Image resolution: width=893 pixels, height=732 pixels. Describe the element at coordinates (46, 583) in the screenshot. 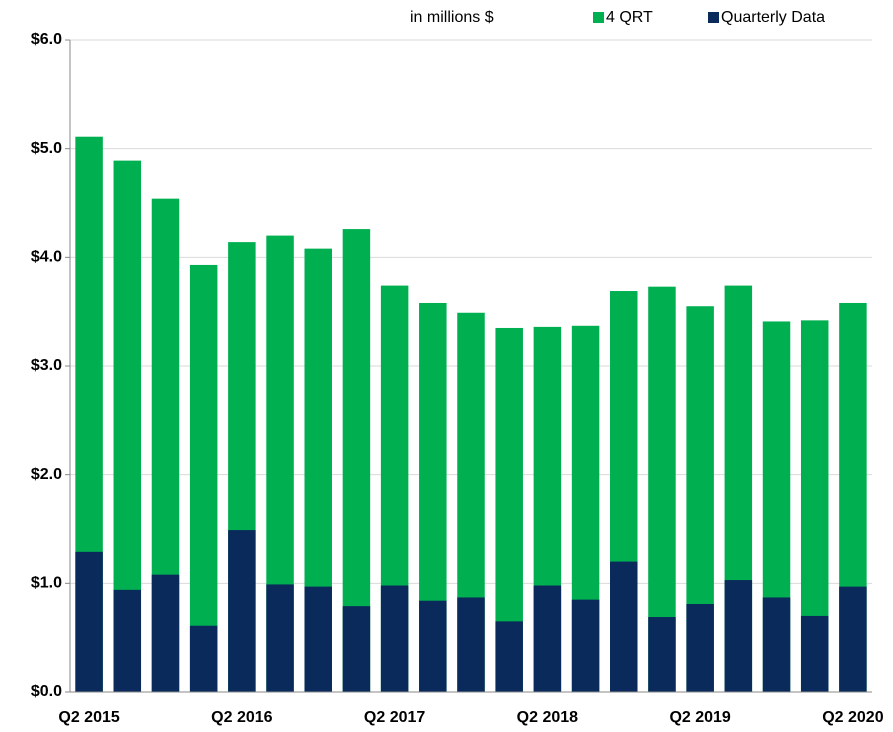

I see `y-tick-label: $1.0` at that location.